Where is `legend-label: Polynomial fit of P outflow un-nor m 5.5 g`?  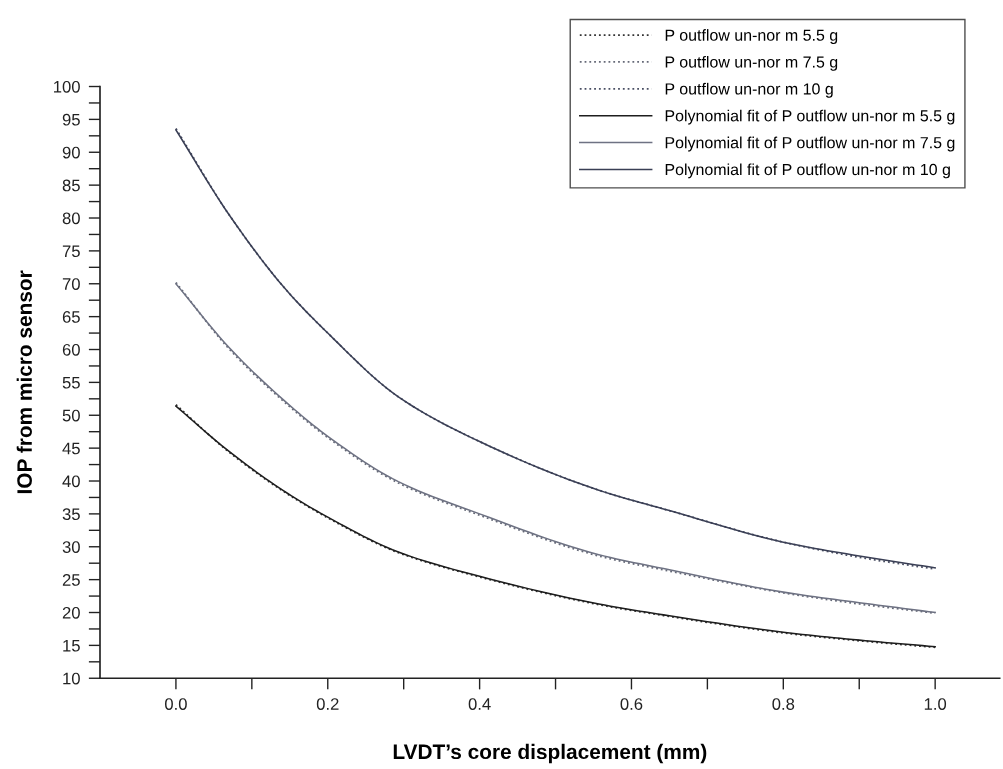
legend-label: Polynomial fit of P outflow un-nor m 5.5 g is located at coordinates (810, 117).